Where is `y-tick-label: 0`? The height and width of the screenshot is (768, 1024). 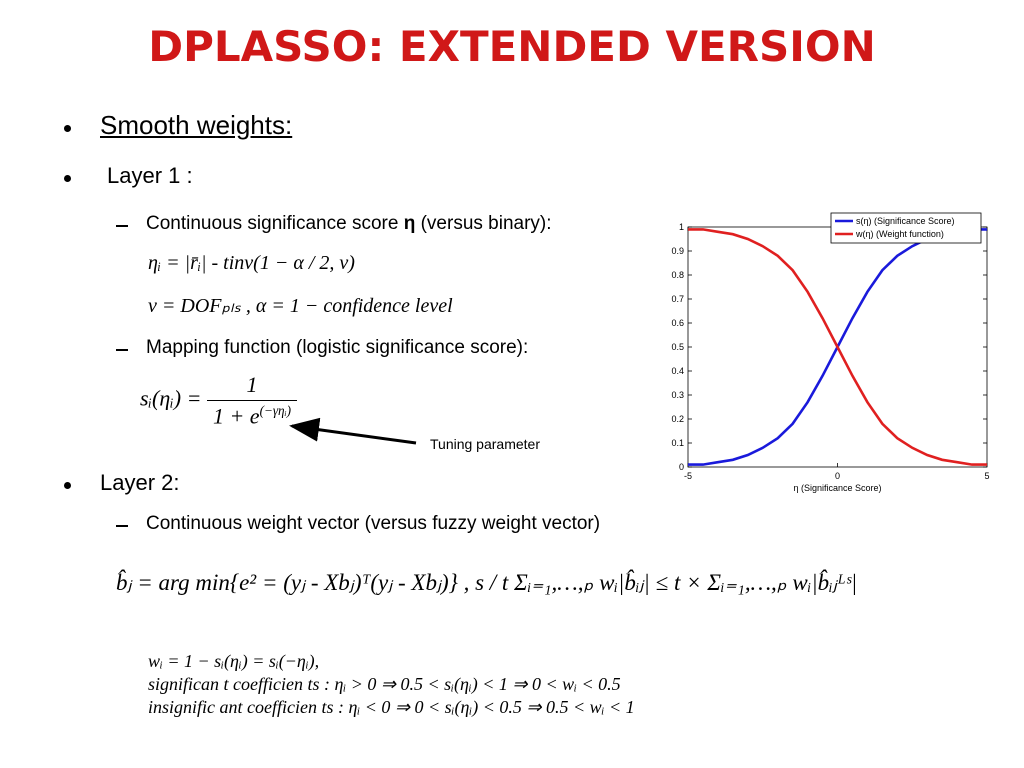 y-tick-label: 0 is located at coordinates (681, 467).